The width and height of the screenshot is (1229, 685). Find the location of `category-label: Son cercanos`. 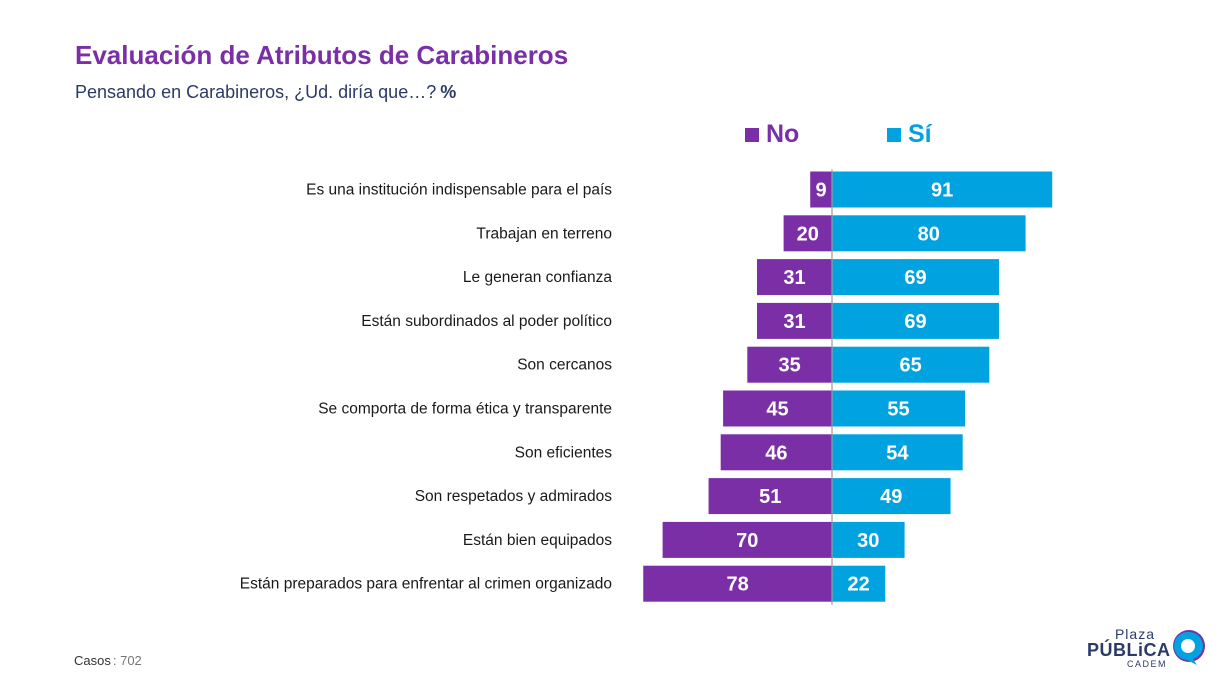

category-label: Son cercanos is located at coordinates (564, 365).